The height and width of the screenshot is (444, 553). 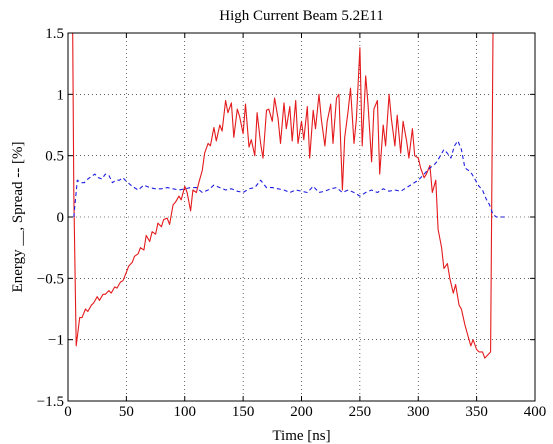 What do you see at coordinates (185, 412) in the screenshot?
I see `x-tick-label: 100` at bounding box center [185, 412].